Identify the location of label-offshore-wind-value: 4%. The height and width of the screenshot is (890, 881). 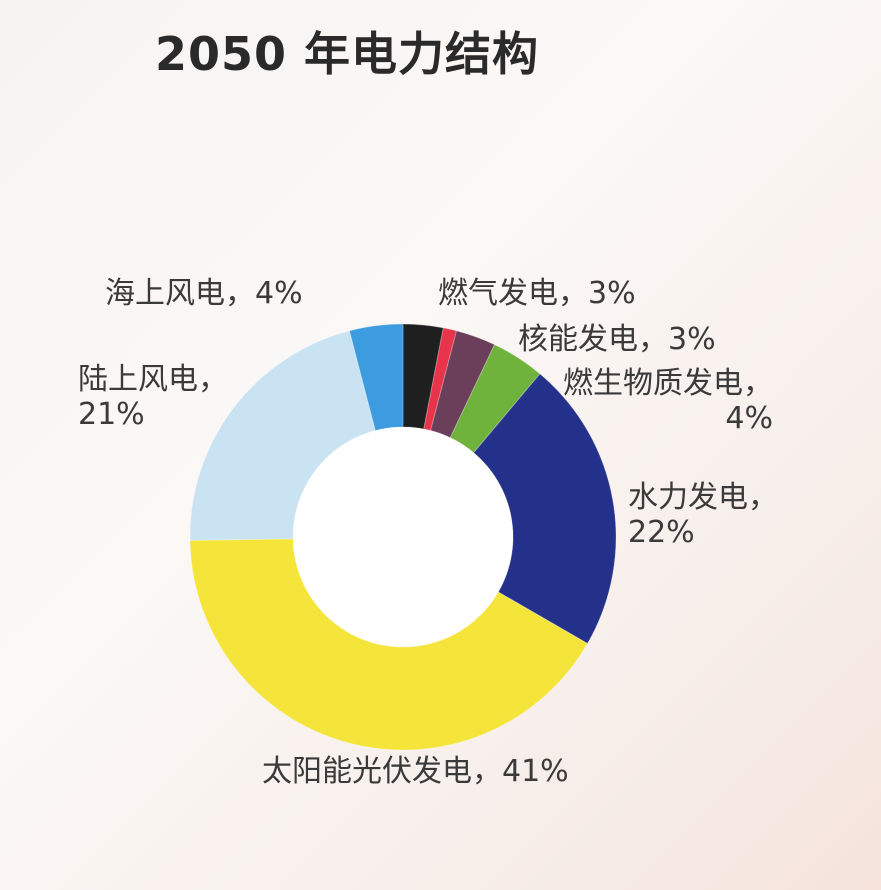
(279, 293).